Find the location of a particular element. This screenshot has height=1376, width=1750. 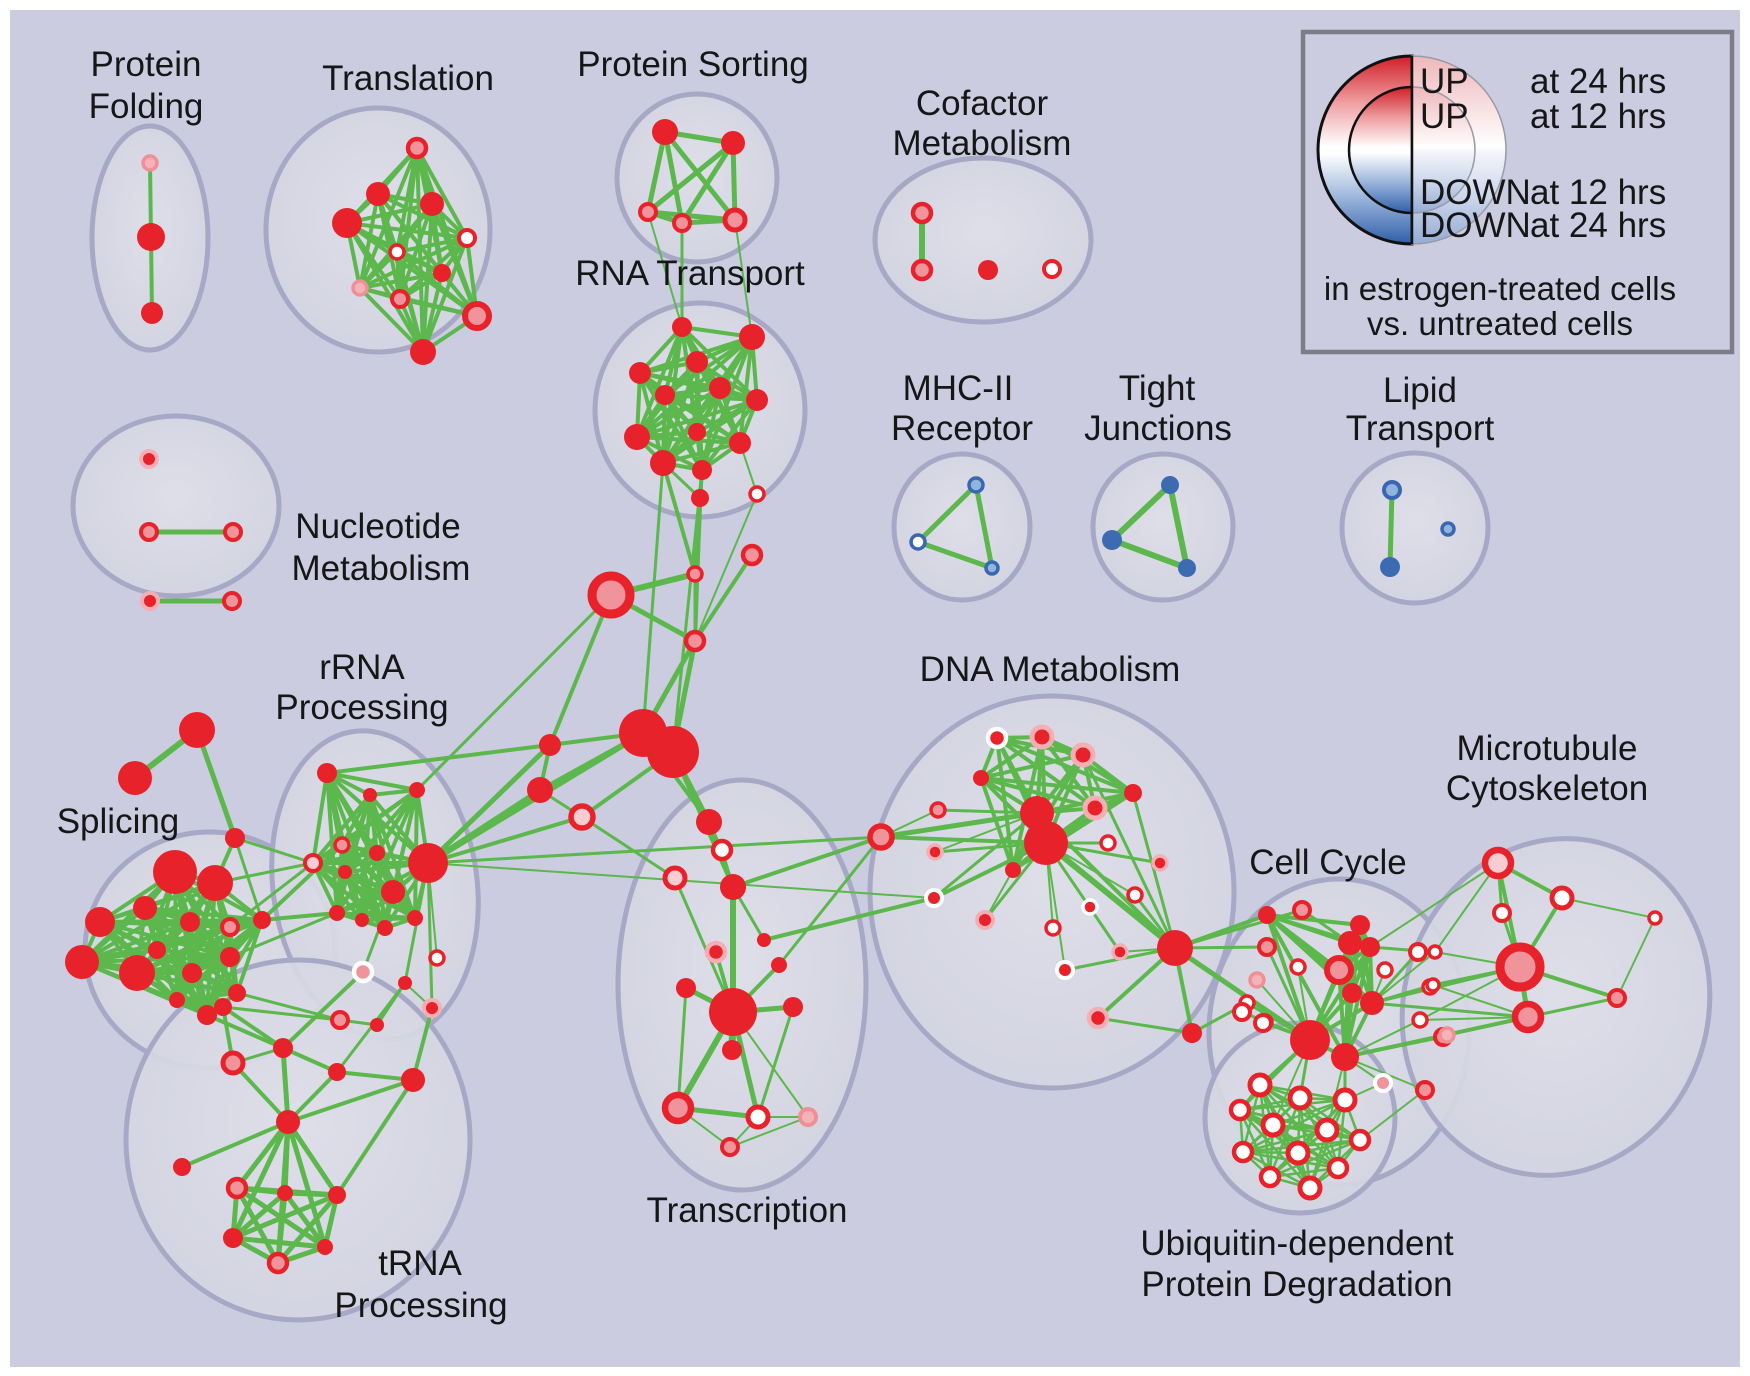

legend-footer-line: vs. untreated cells is located at coordinates (1500, 323).